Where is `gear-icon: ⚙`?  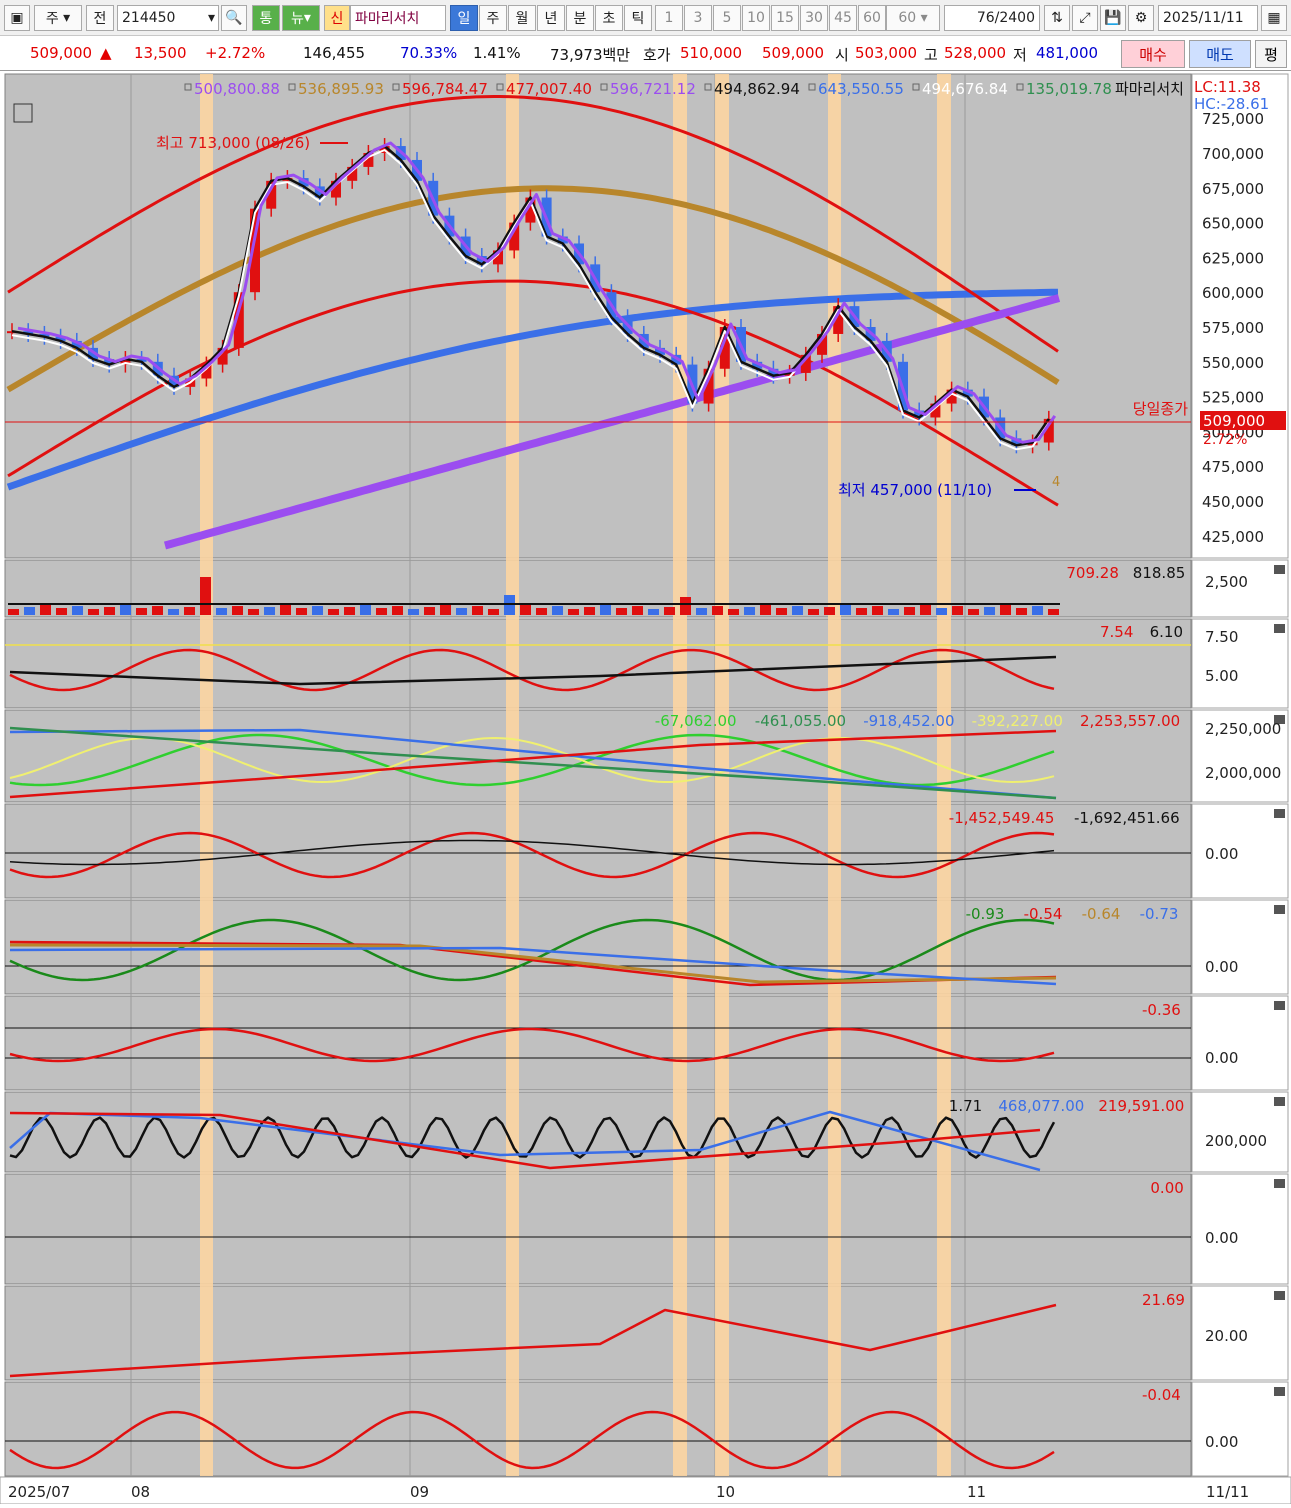
gear-icon: ⚙ is located at coordinates (1141, 18).